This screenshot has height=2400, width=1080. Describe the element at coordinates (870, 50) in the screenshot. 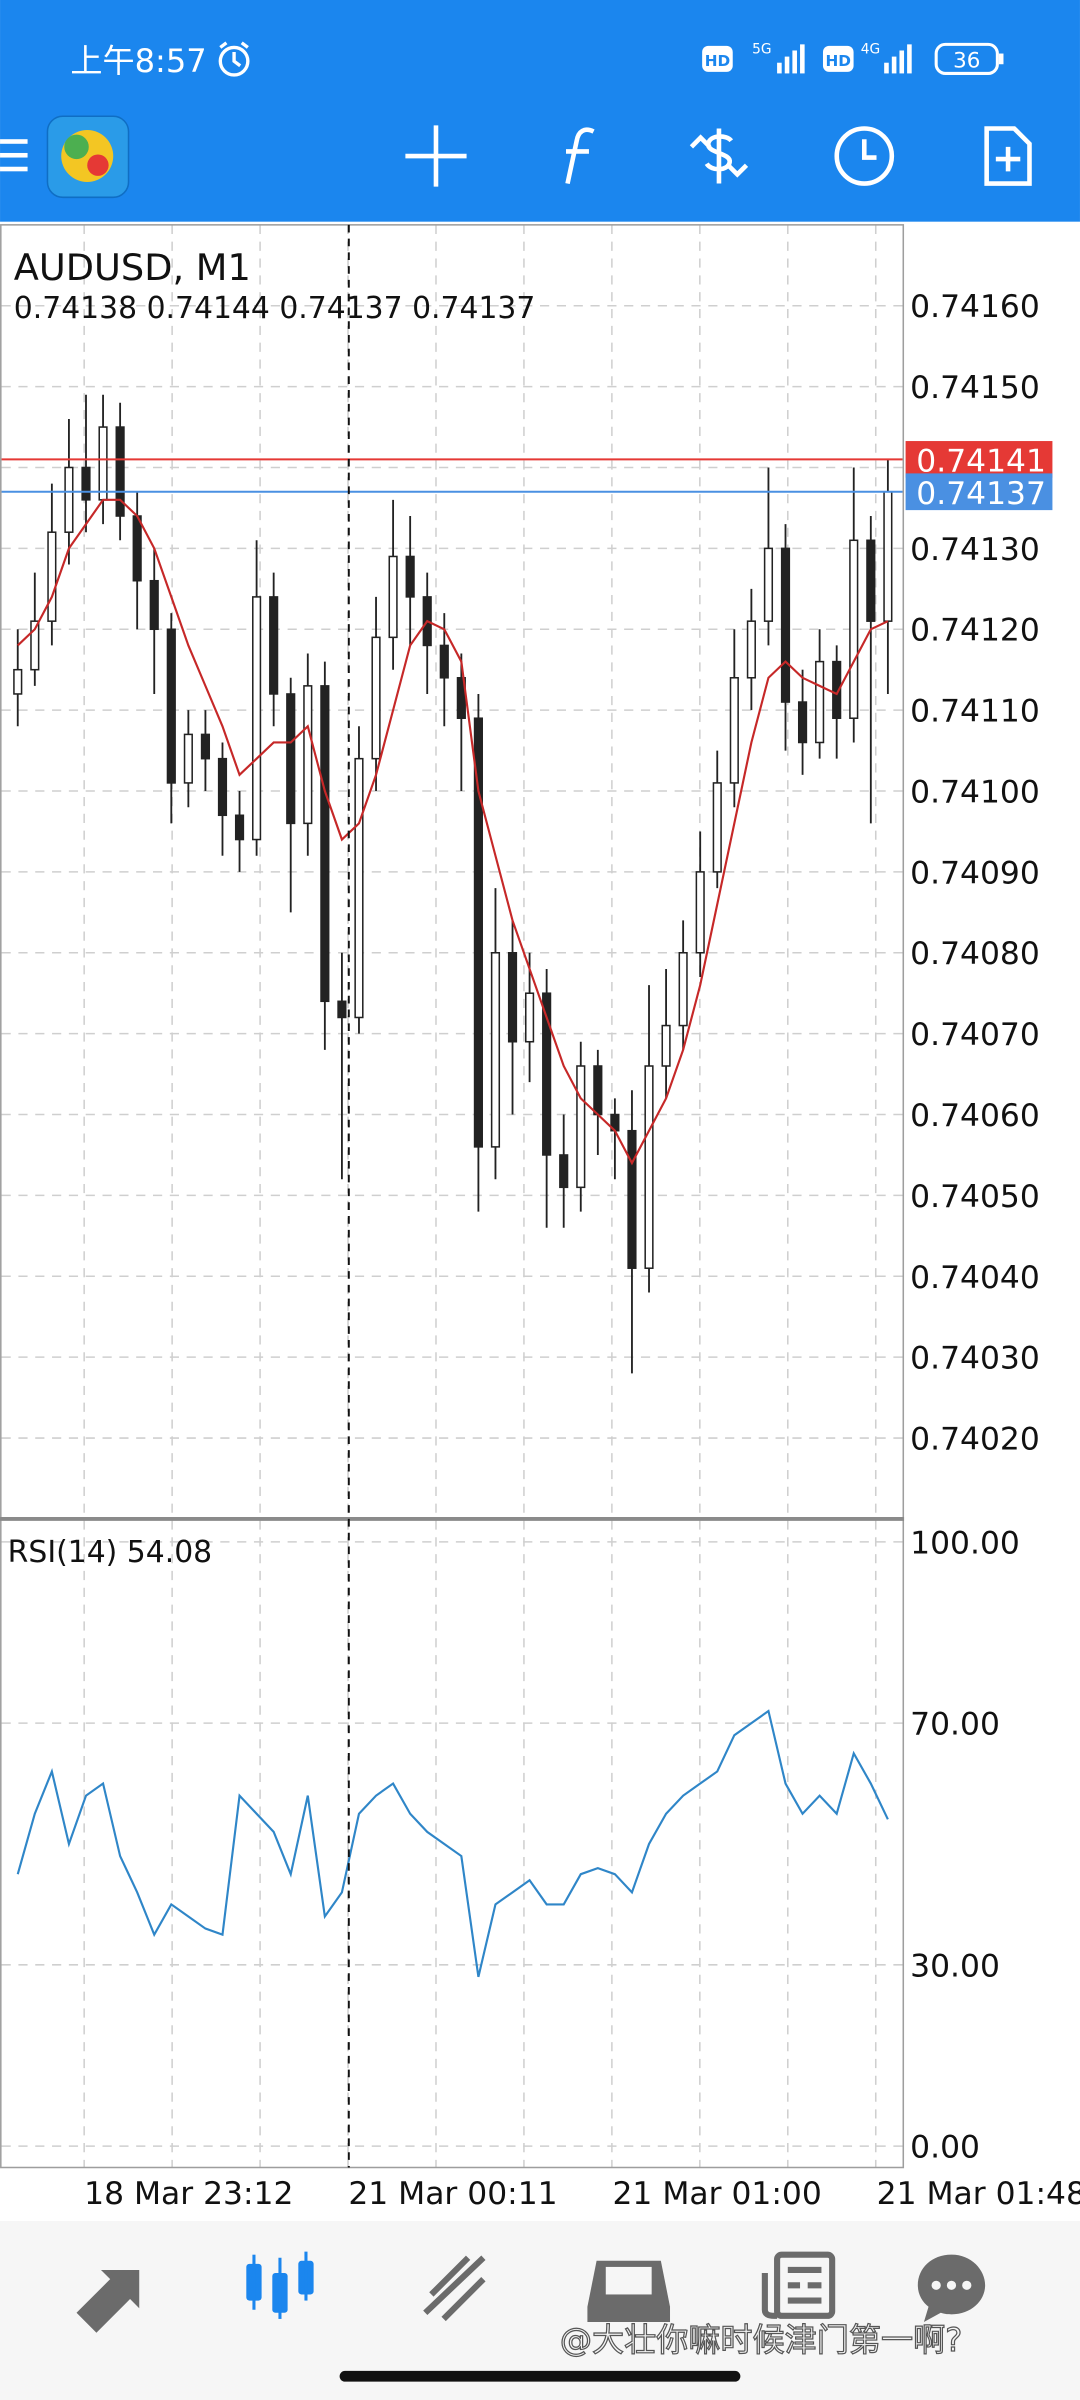

I see `net-label: 4G` at that location.